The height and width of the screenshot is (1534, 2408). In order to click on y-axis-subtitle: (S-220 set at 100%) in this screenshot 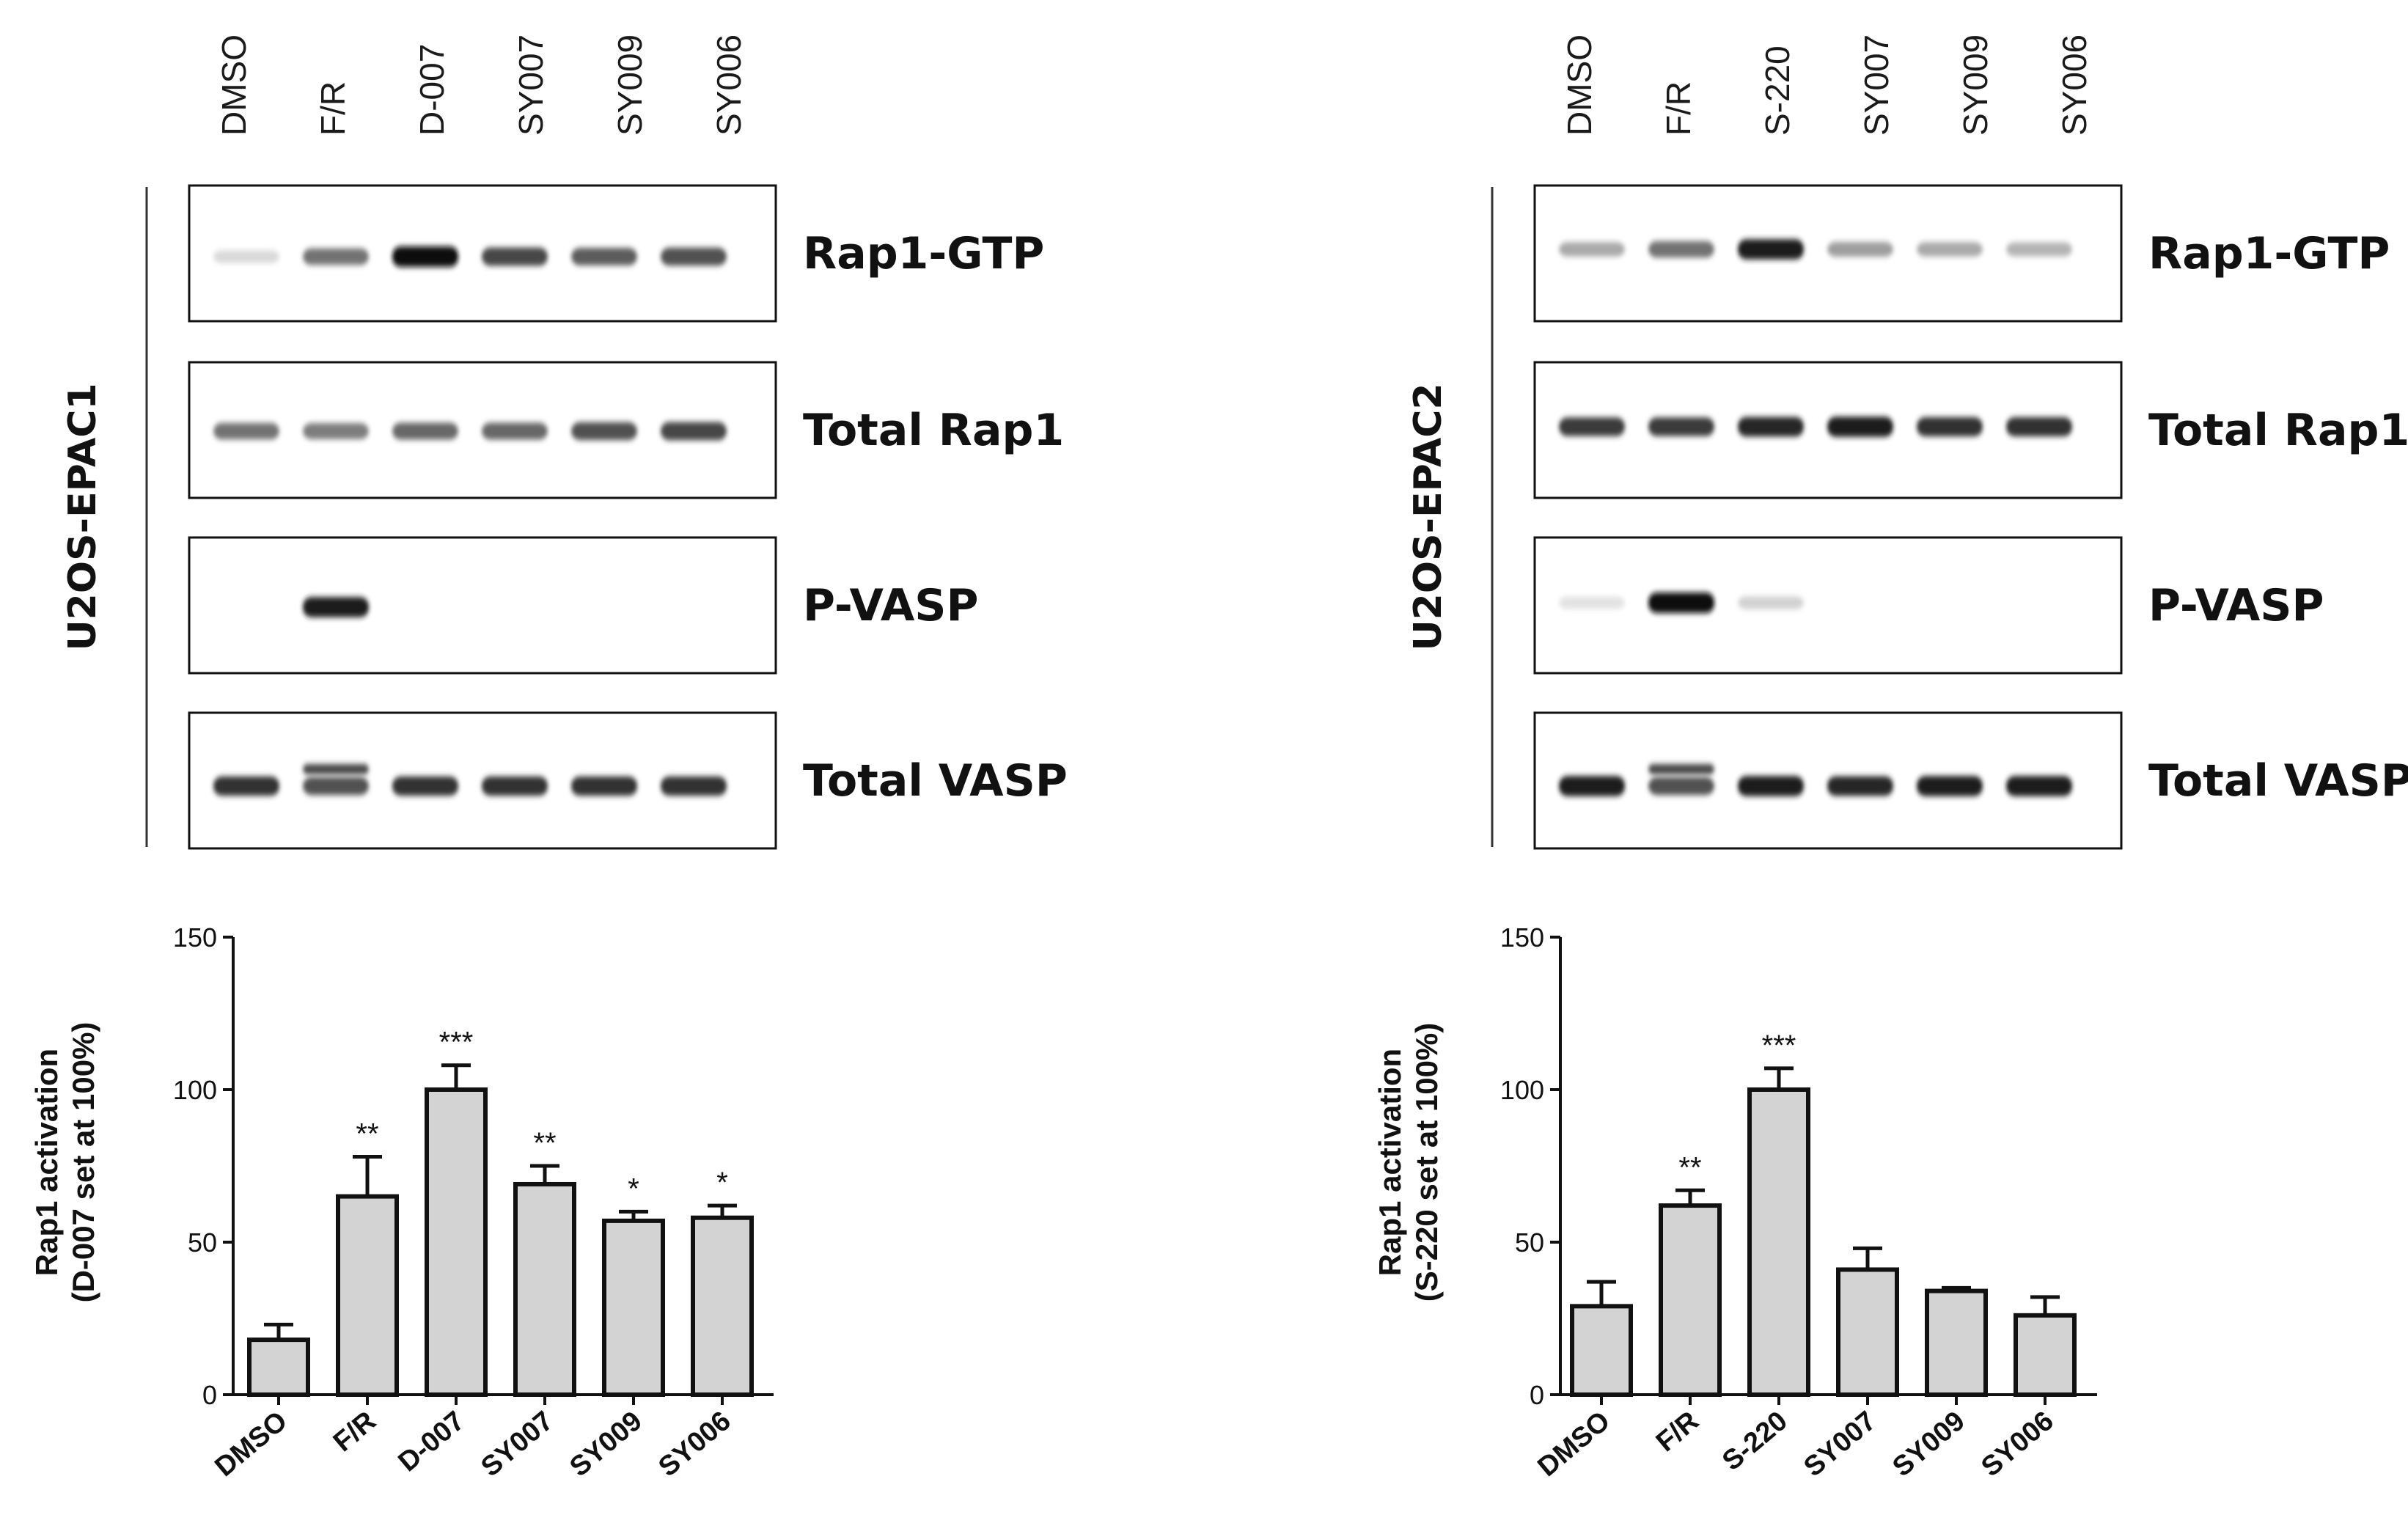, I will do `click(1427, 1162)`.